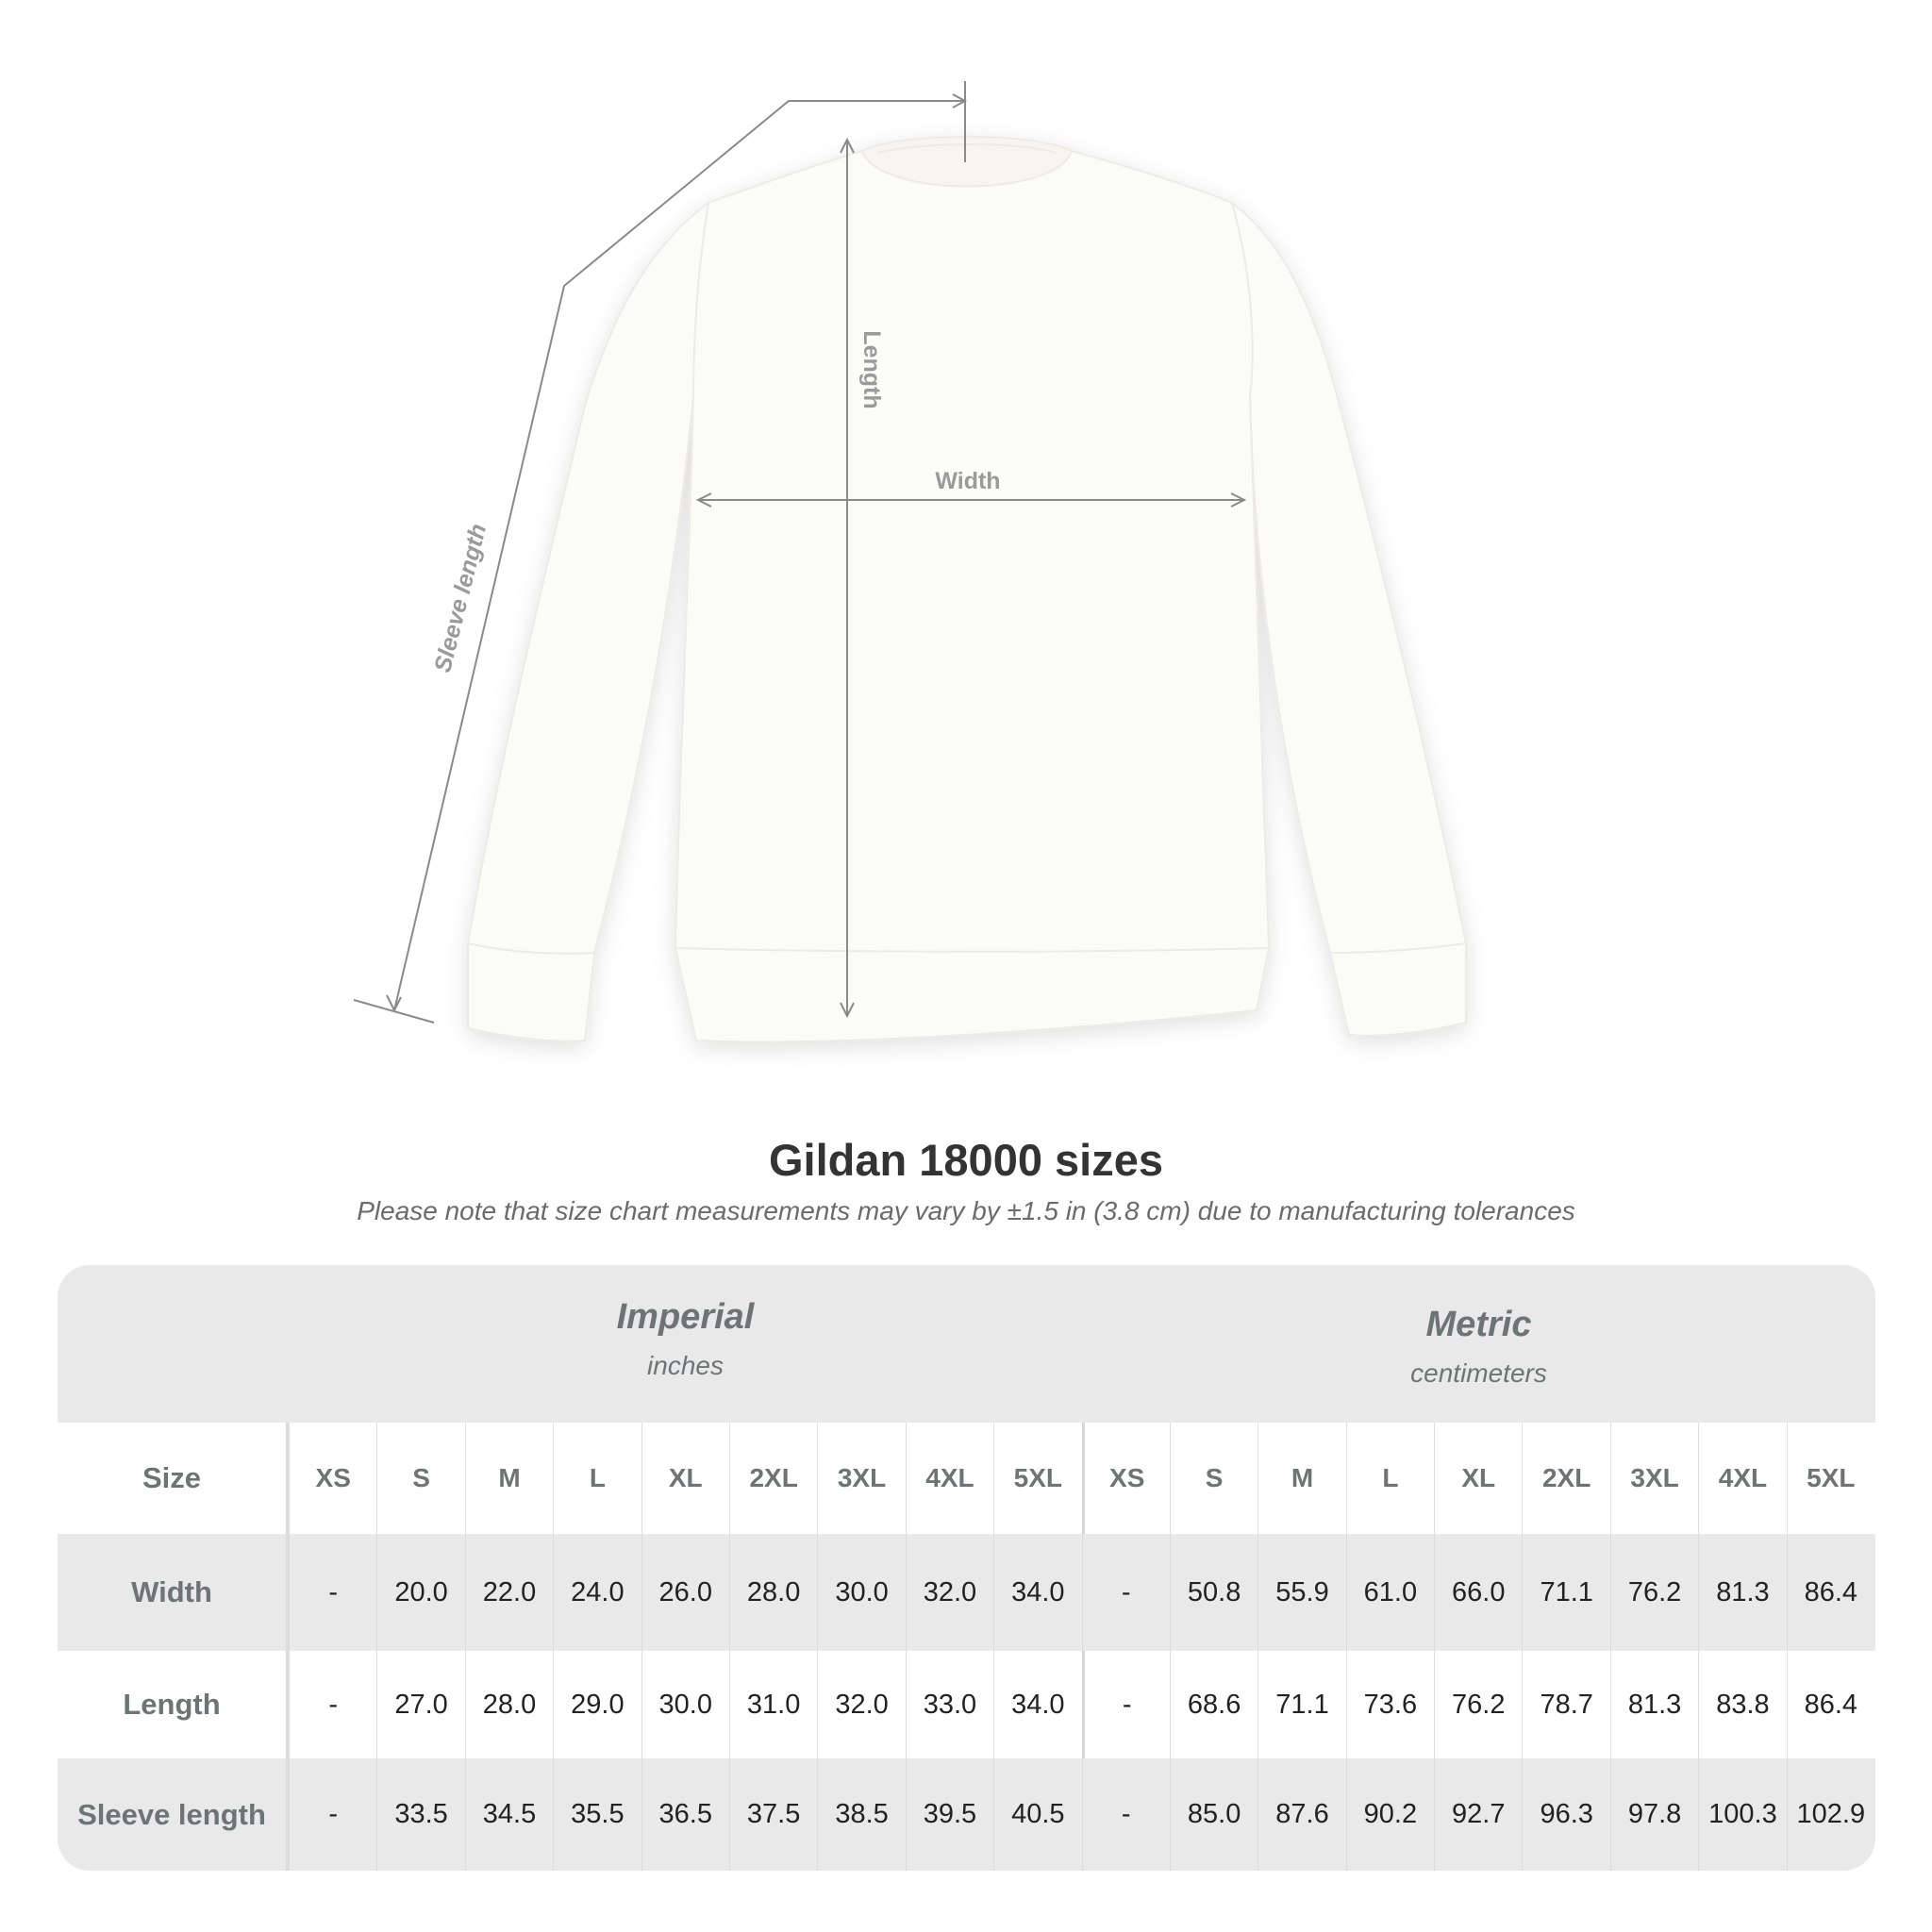  What do you see at coordinates (949, 1814) in the screenshot?
I see `value-cell: 39.5` at bounding box center [949, 1814].